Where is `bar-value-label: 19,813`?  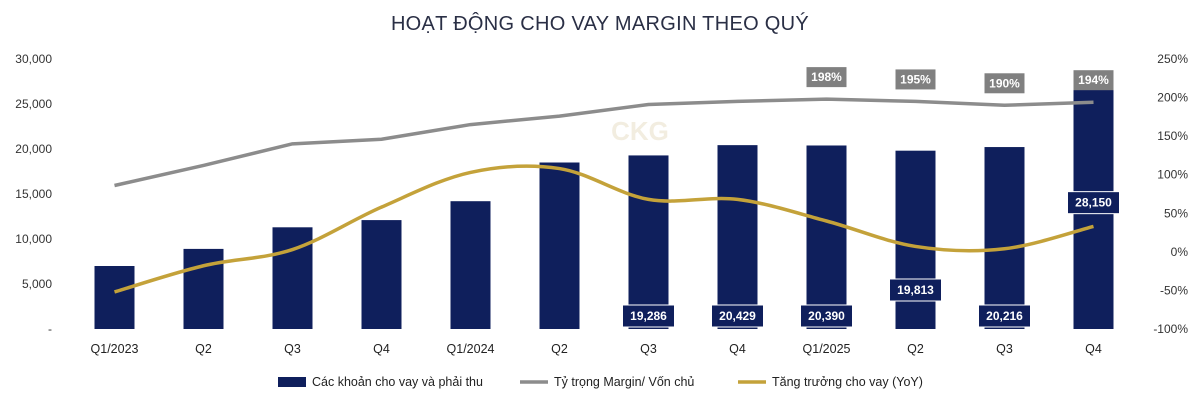
bar-value-label: 19,813 is located at coordinates (915, 290).